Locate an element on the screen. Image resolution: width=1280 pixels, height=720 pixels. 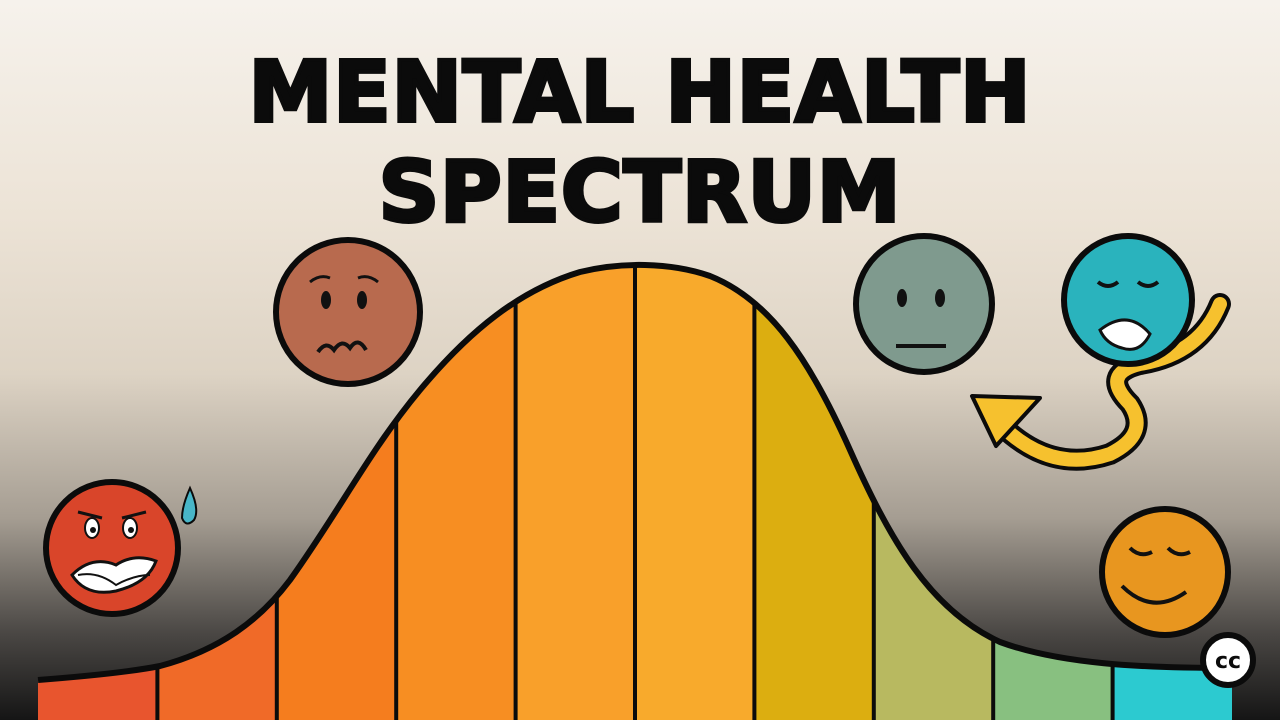
face-neutral is located at coordinates (924, 304).